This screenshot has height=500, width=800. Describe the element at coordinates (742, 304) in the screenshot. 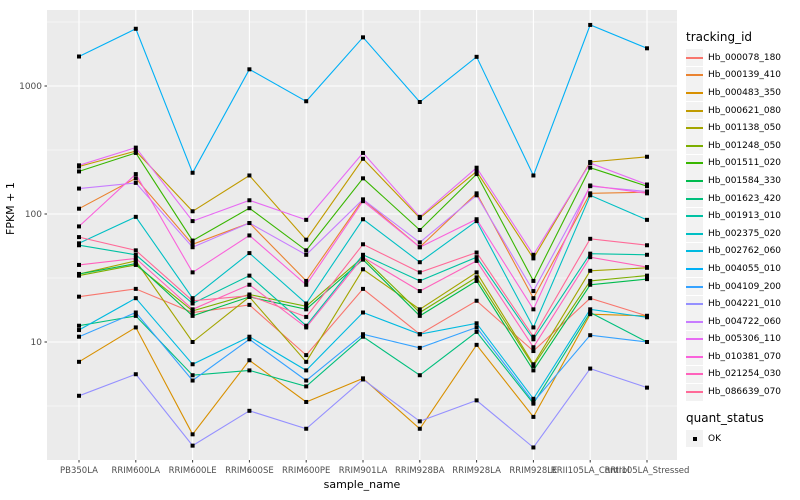

I see `legend-entry-Hb_004221_010: Hb_004221_010` at that location.